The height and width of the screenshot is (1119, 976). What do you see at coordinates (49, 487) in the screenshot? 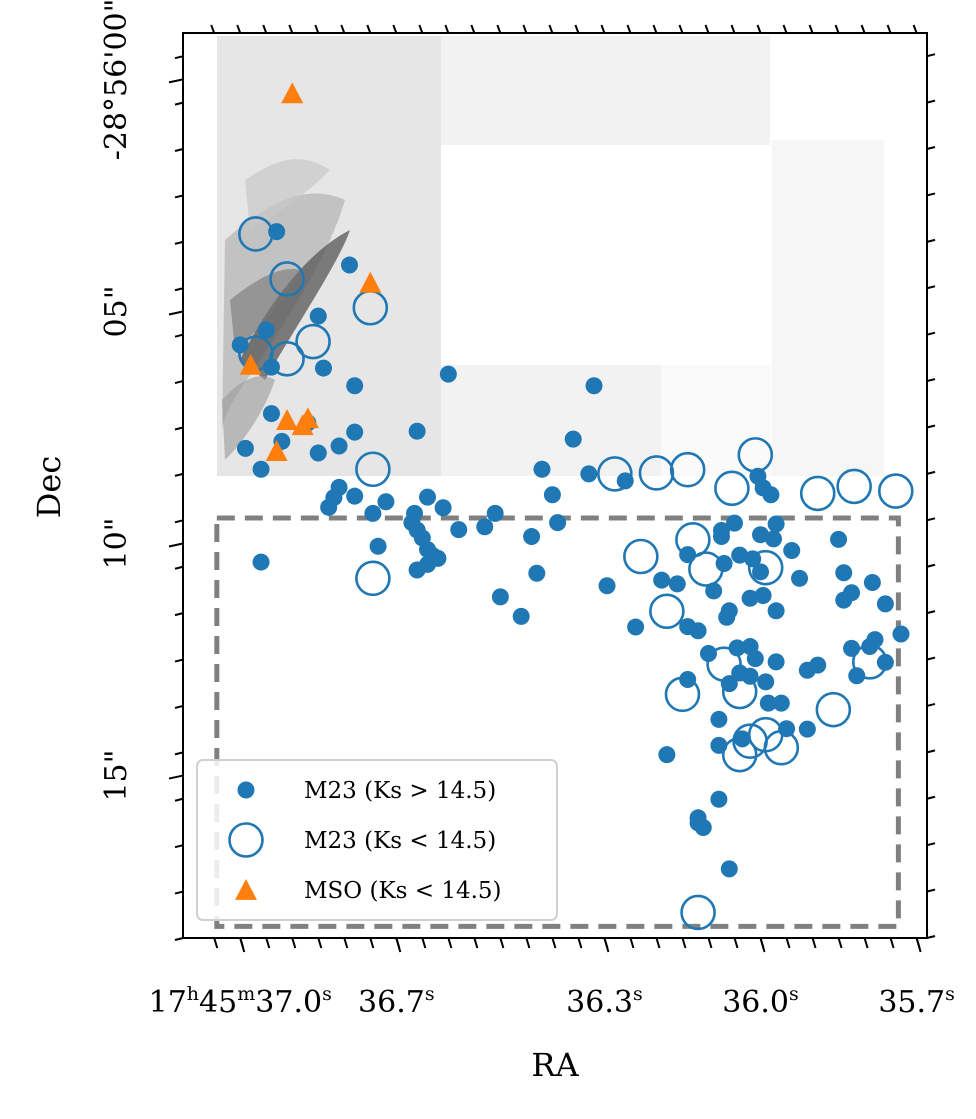
I see `y-axis-label: Dec` at bounding box center [49, 487].